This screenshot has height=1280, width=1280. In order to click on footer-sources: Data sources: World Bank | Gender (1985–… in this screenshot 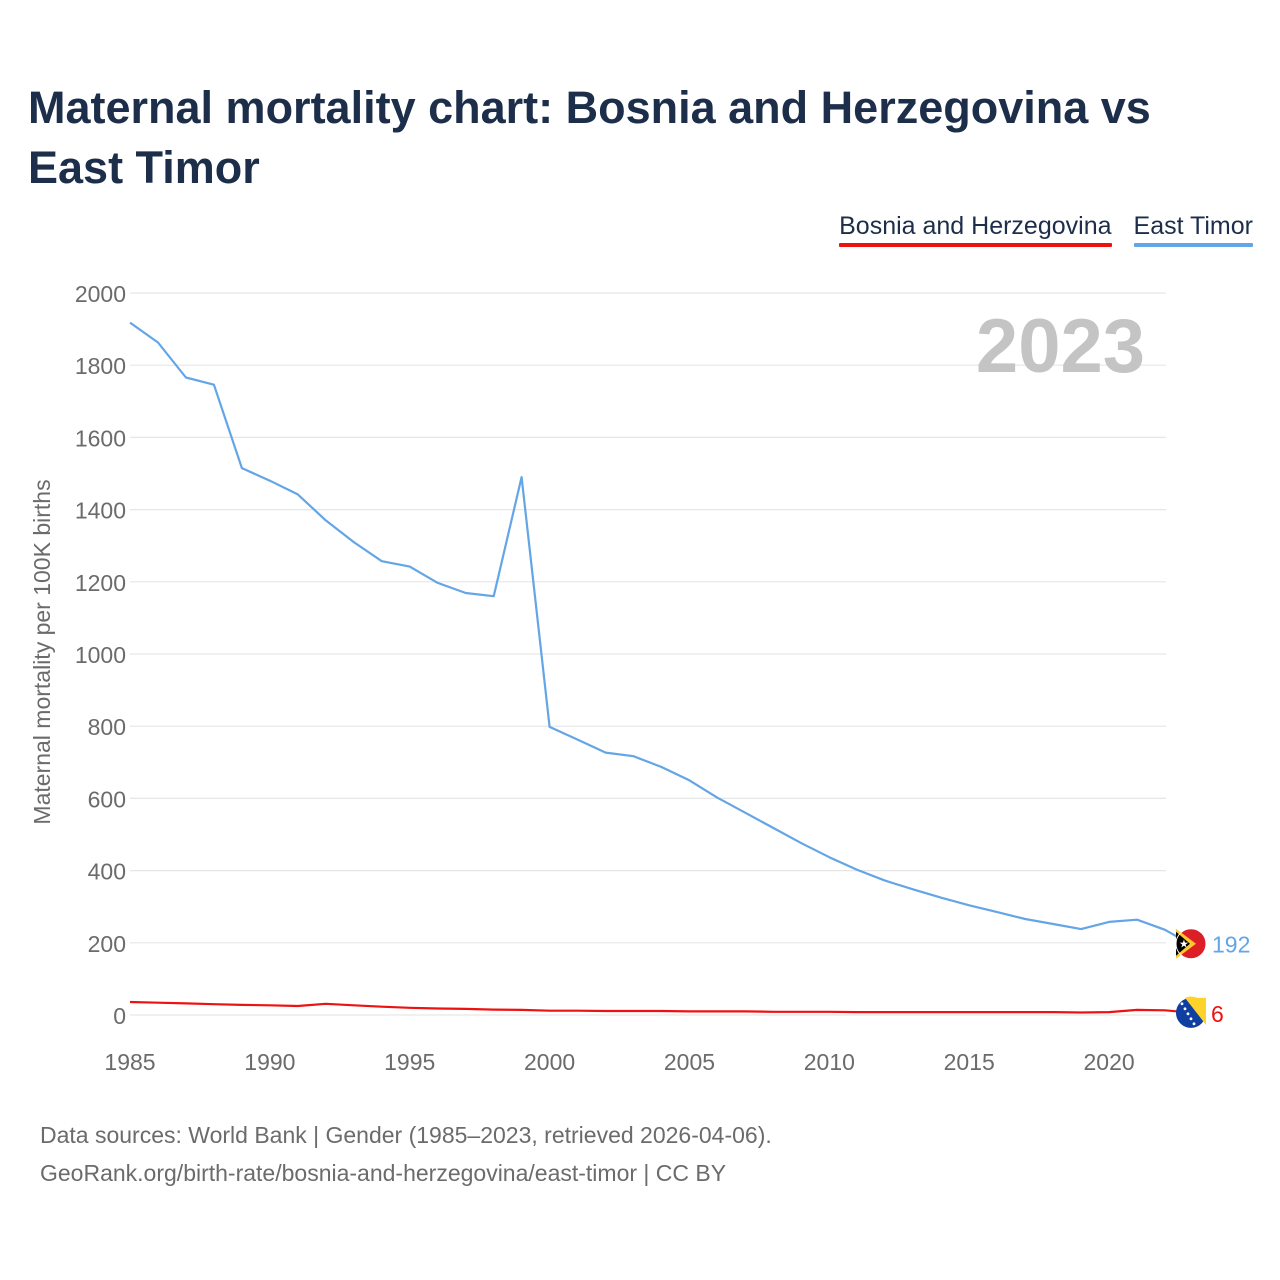, I will do `click(406, 1135)`.